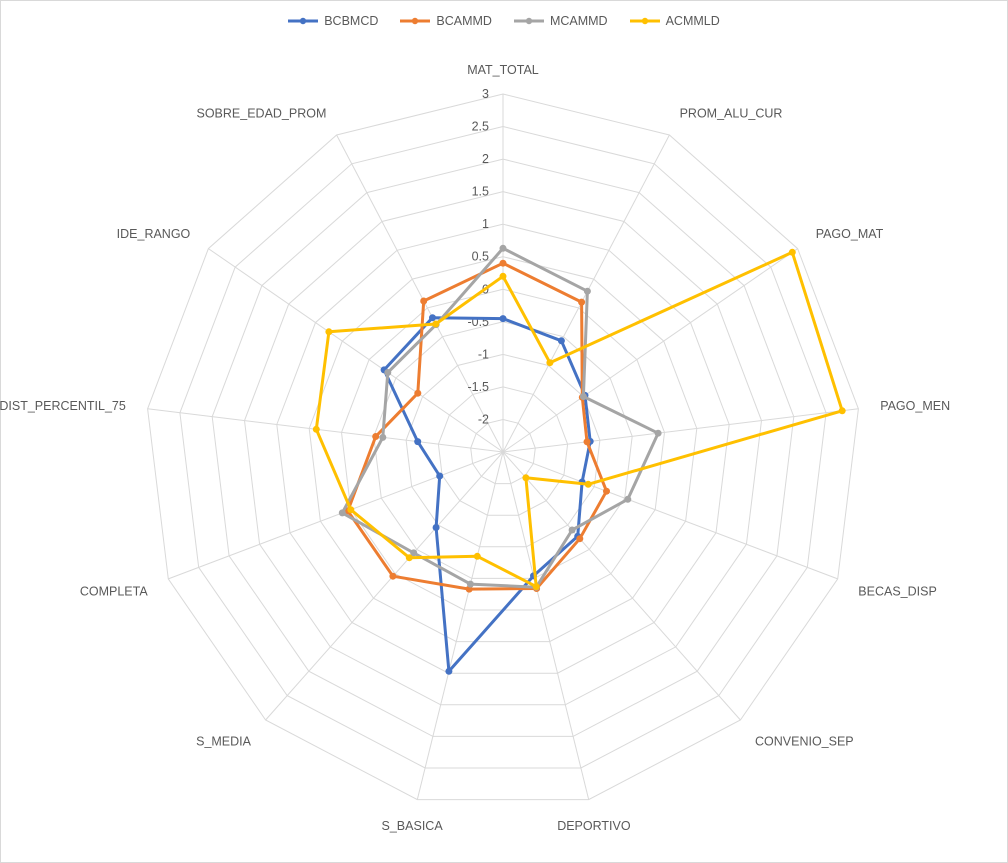 The width and height of the screenshot is (1008, 863). I want to click on point-bcammd-ide-rango, so click(418, 393).